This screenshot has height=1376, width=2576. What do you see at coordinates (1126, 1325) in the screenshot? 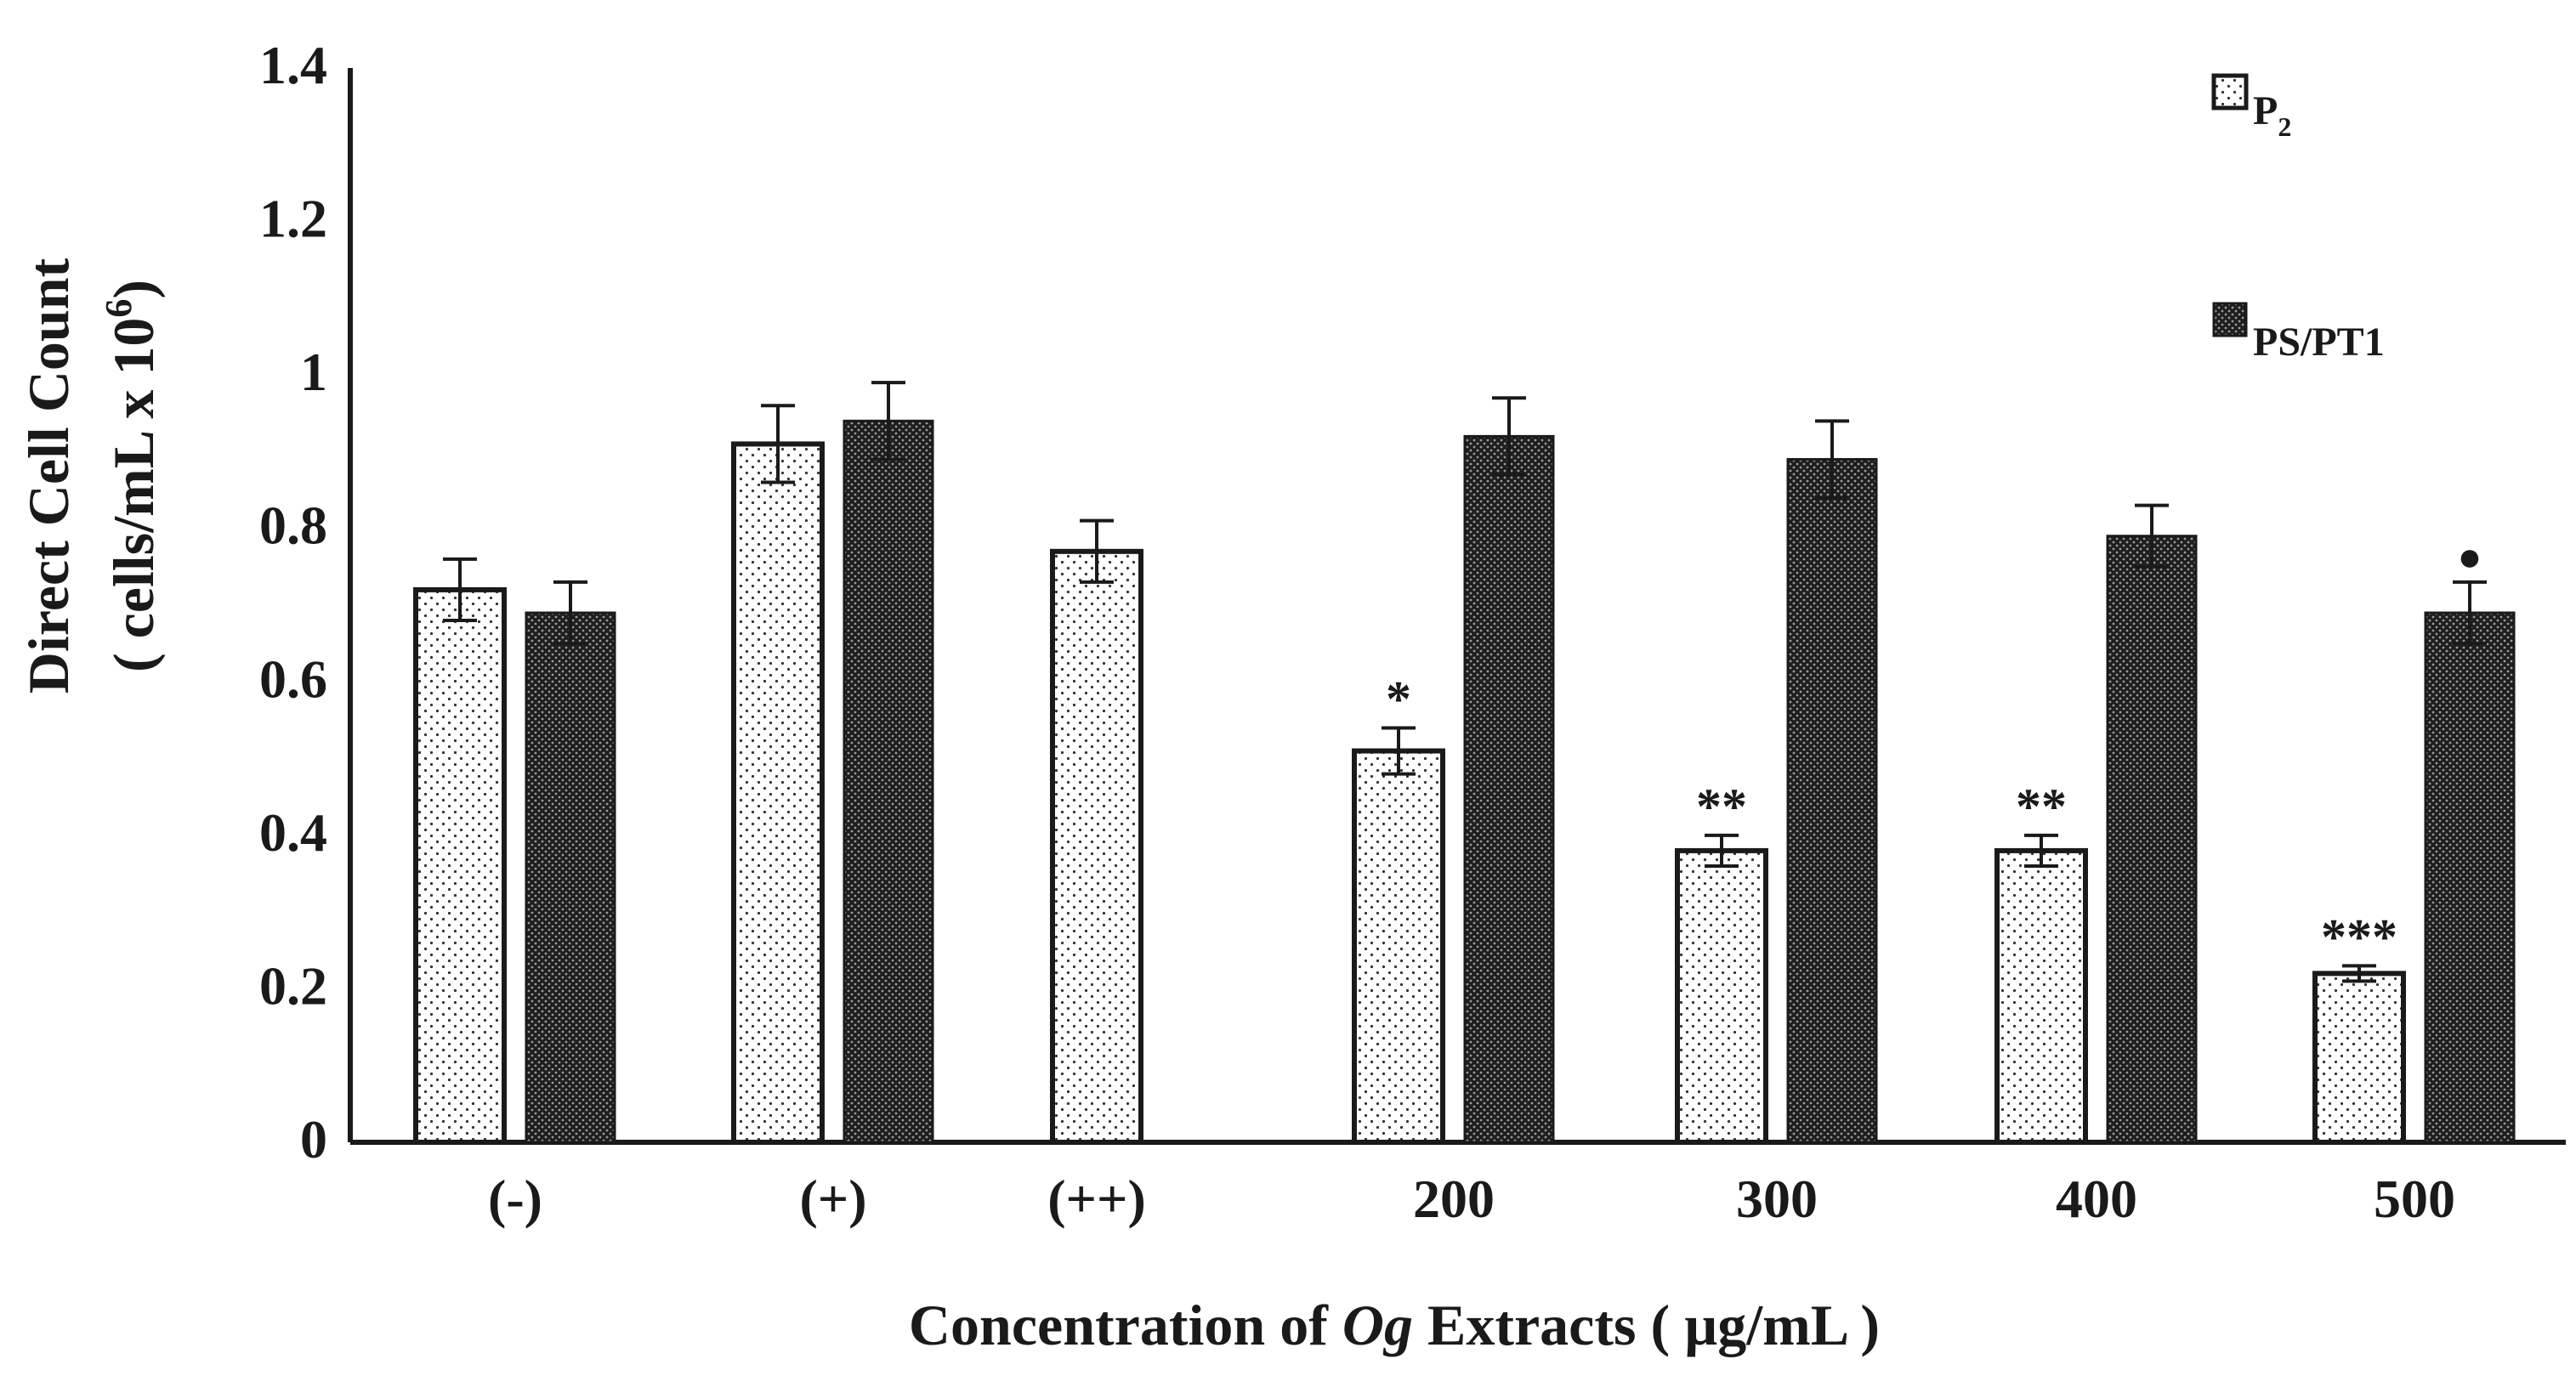
I see `x-axis-label-part: Concentration of` at bounding box center [1126, 1325].